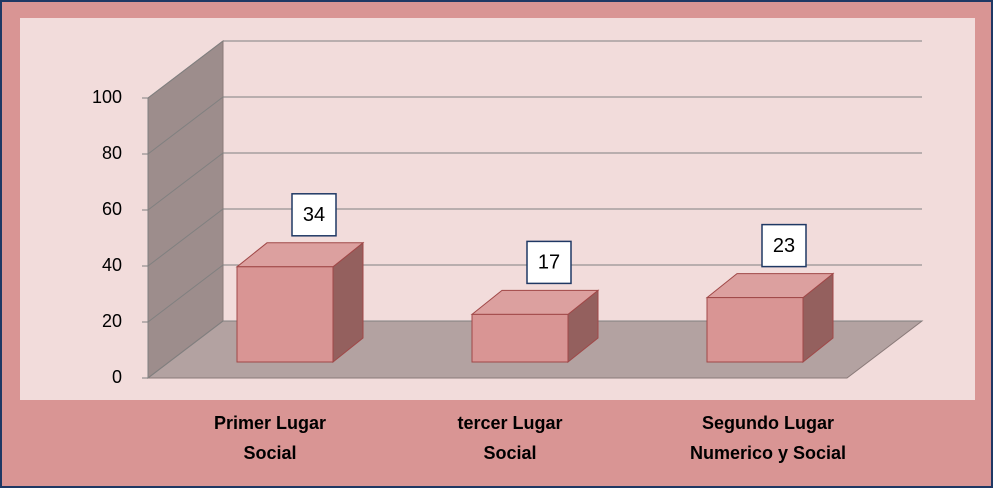 Image resolution: width=993 pixels, height=488 pixels. Describe the element at coordinates (112, 321) in the screenshot. I see `y-tick-label: 20` at that location.